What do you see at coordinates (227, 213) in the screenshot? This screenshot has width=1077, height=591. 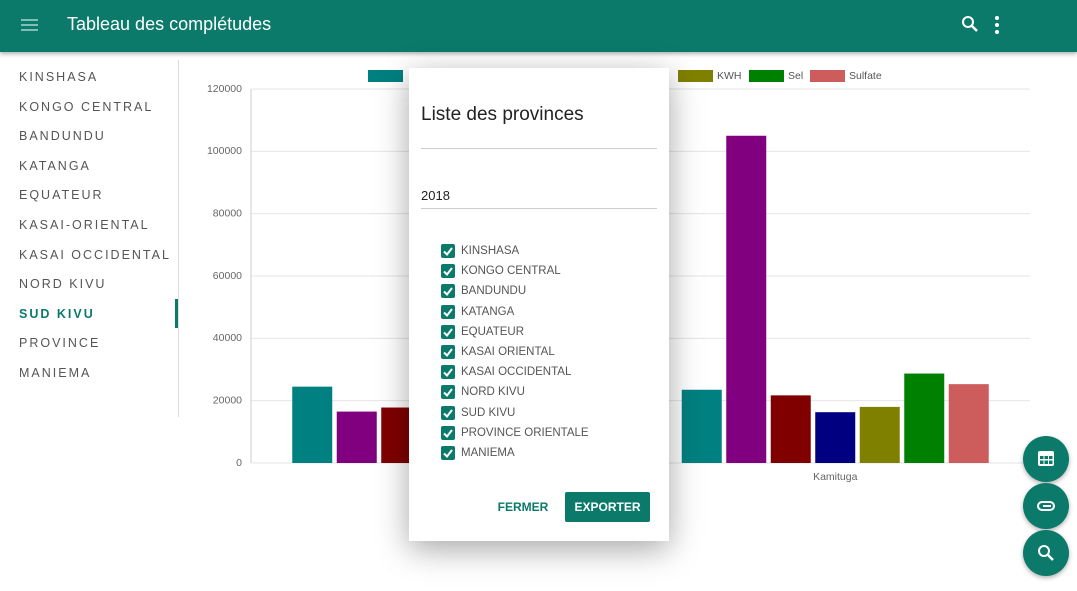 I see `y-tick-label: 80000` at bounding box center [227, 213].